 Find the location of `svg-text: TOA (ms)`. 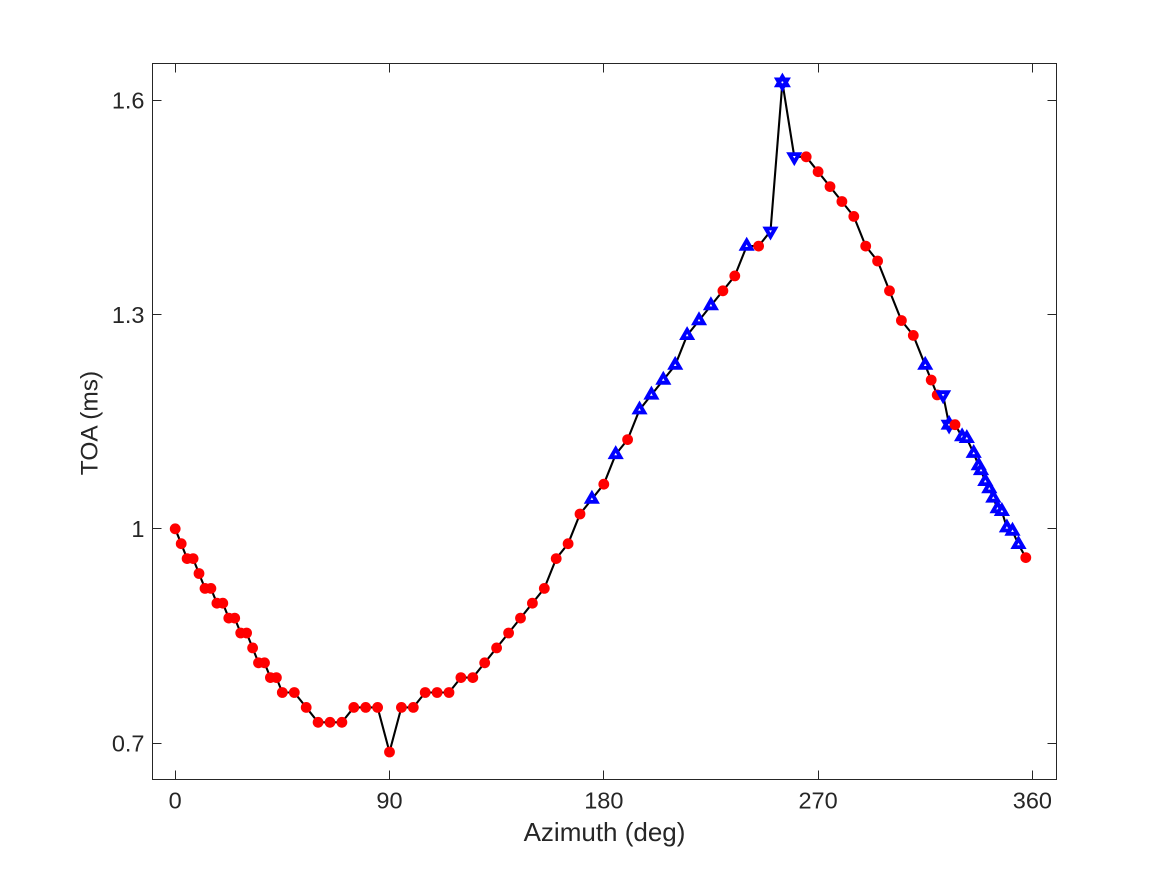

svg-text: TOA (ms) is located at coordinates (90, 423).